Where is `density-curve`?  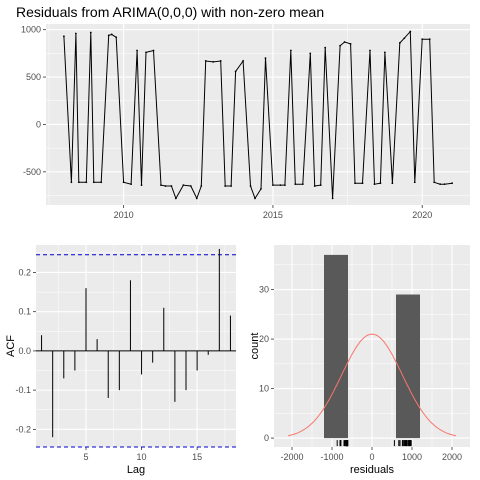
density-curve is located at coordinates (372, 385).